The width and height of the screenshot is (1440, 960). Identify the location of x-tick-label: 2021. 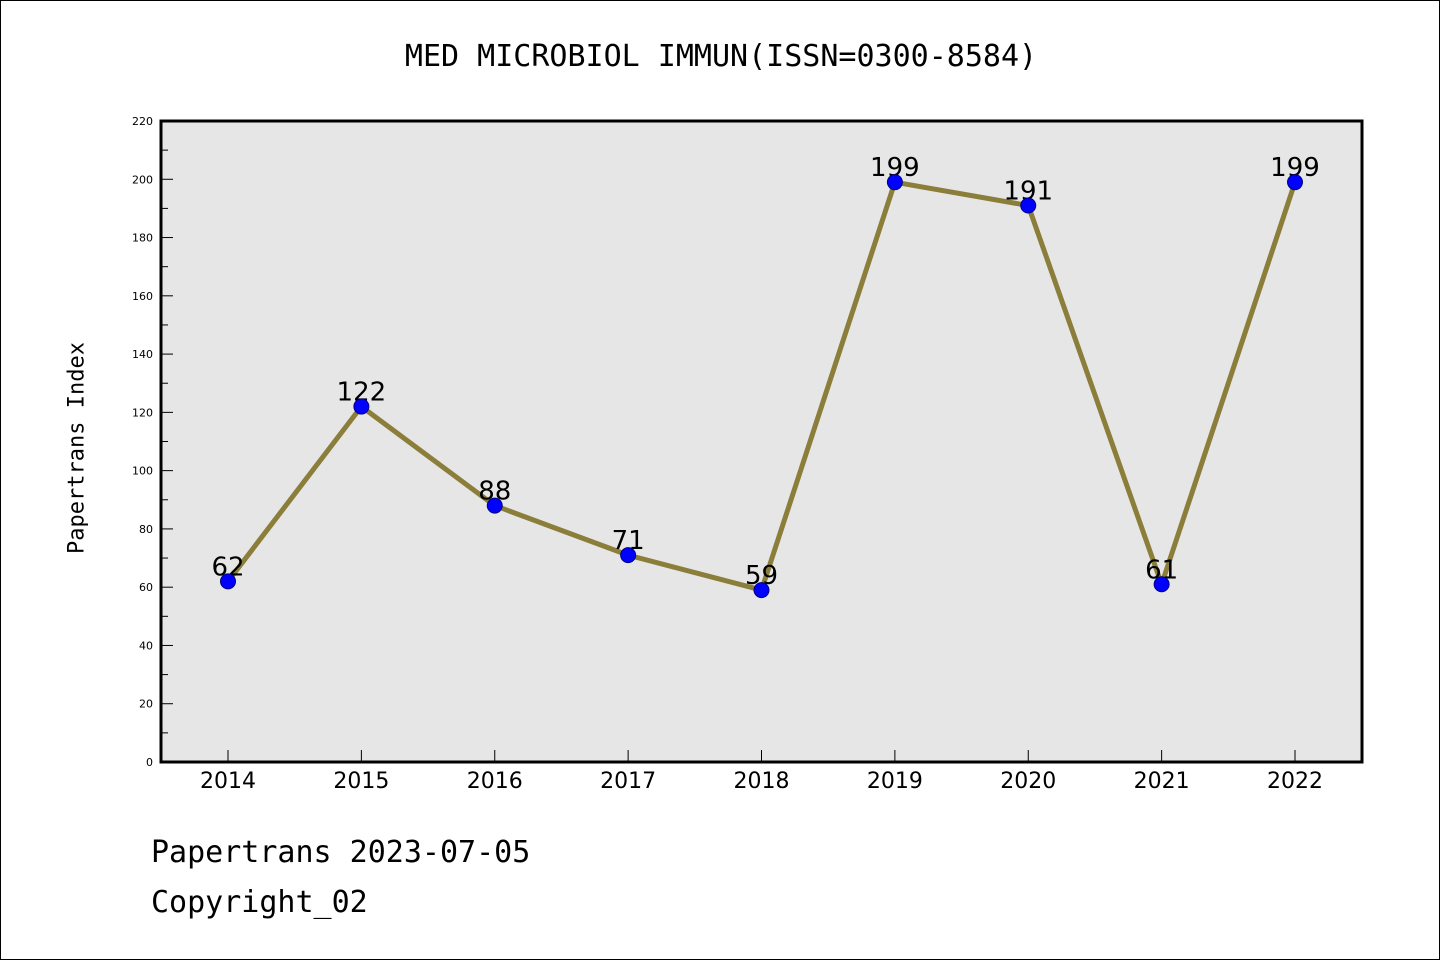
(1162, 781).